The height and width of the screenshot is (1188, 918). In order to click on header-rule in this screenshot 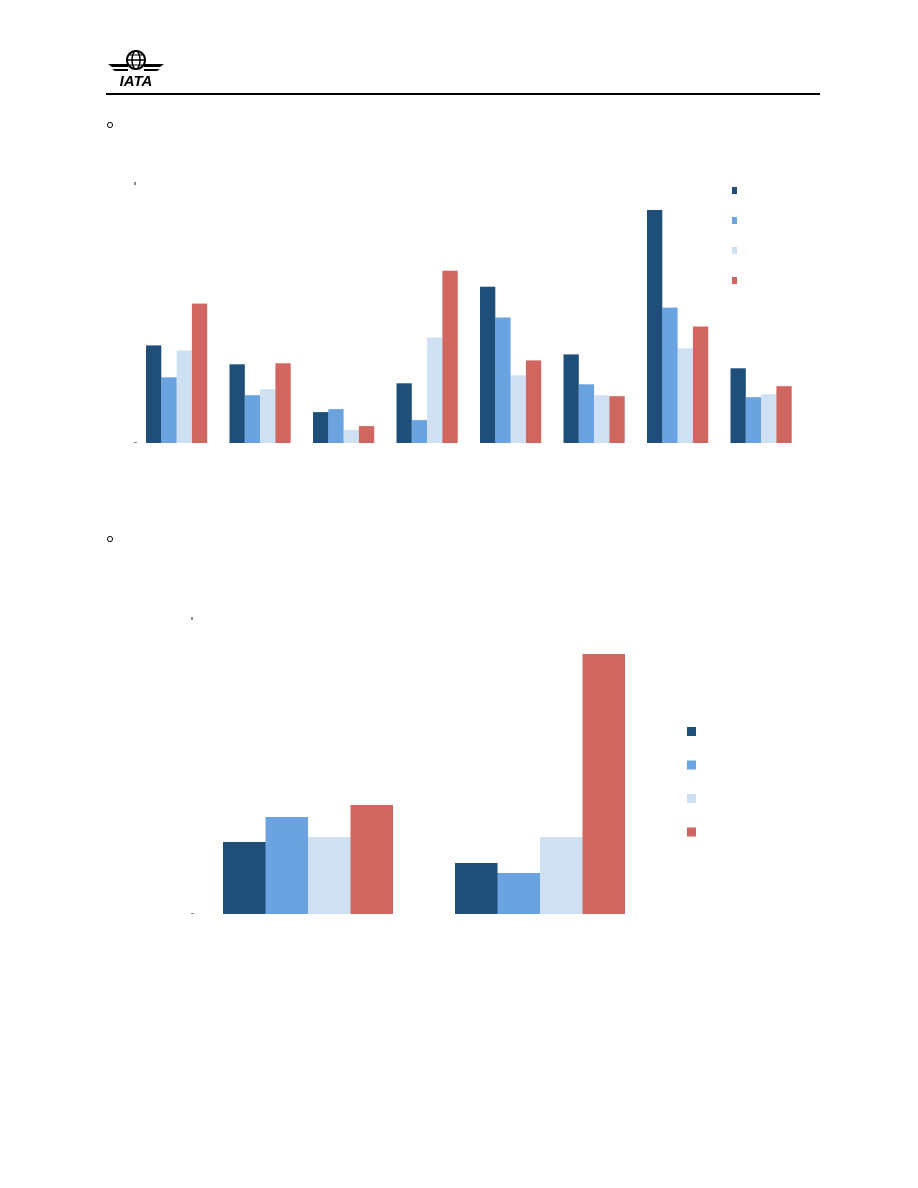, I will do `click(463, 94)`.